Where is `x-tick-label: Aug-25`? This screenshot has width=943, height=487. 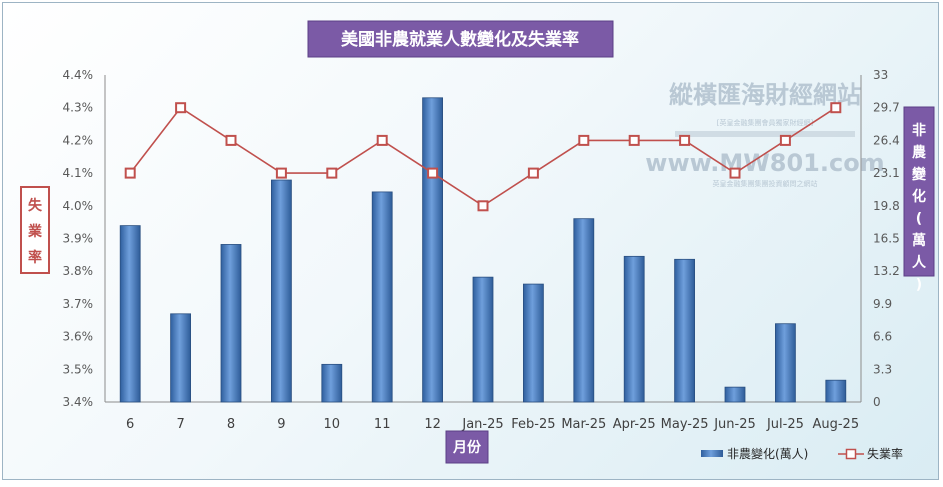 x-tick-label: Aug-25 is located at coordinates (835, 424).